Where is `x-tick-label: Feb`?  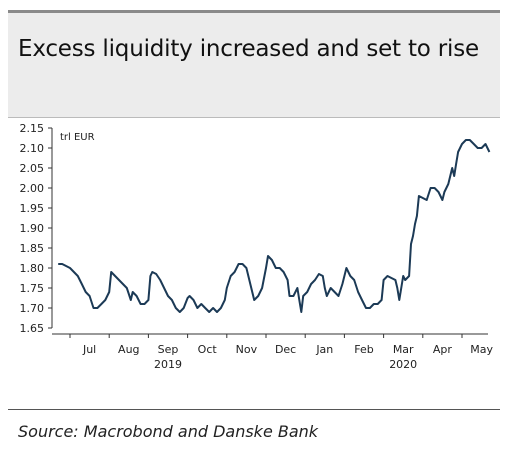 x-tick-label: Feb is located at coordinates (363, 349).